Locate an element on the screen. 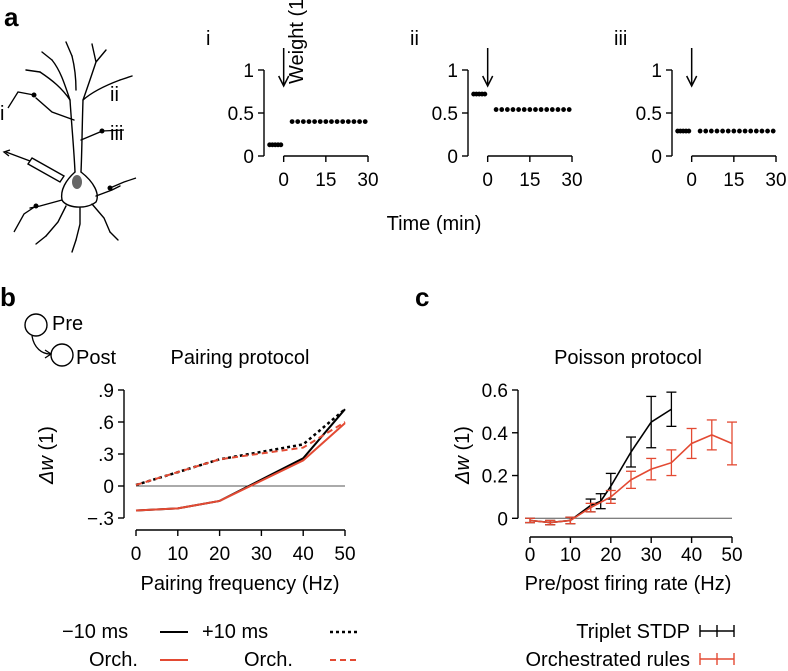  neuron-label-i: i is located at coordinates (2, 114).